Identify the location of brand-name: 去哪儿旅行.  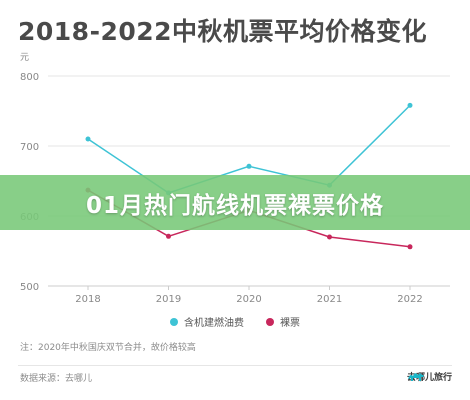
(429, 378).